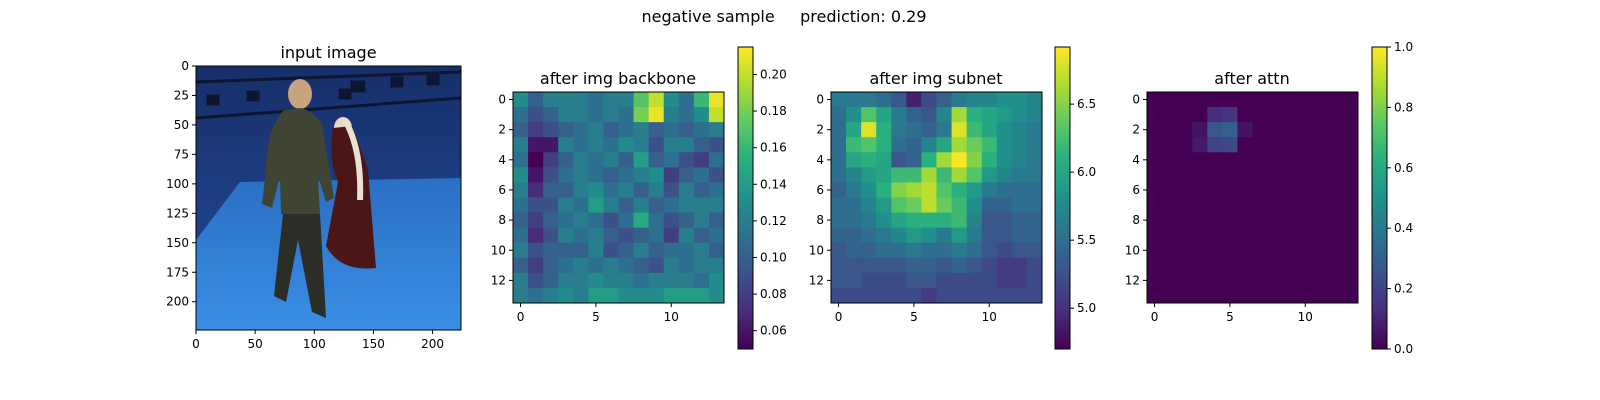 This screenshot has height=400, width=1600. Describe the element at coordinates (1403, 228) in the screenshot. I see `colorbar-tick-label: 0.4` at that location.